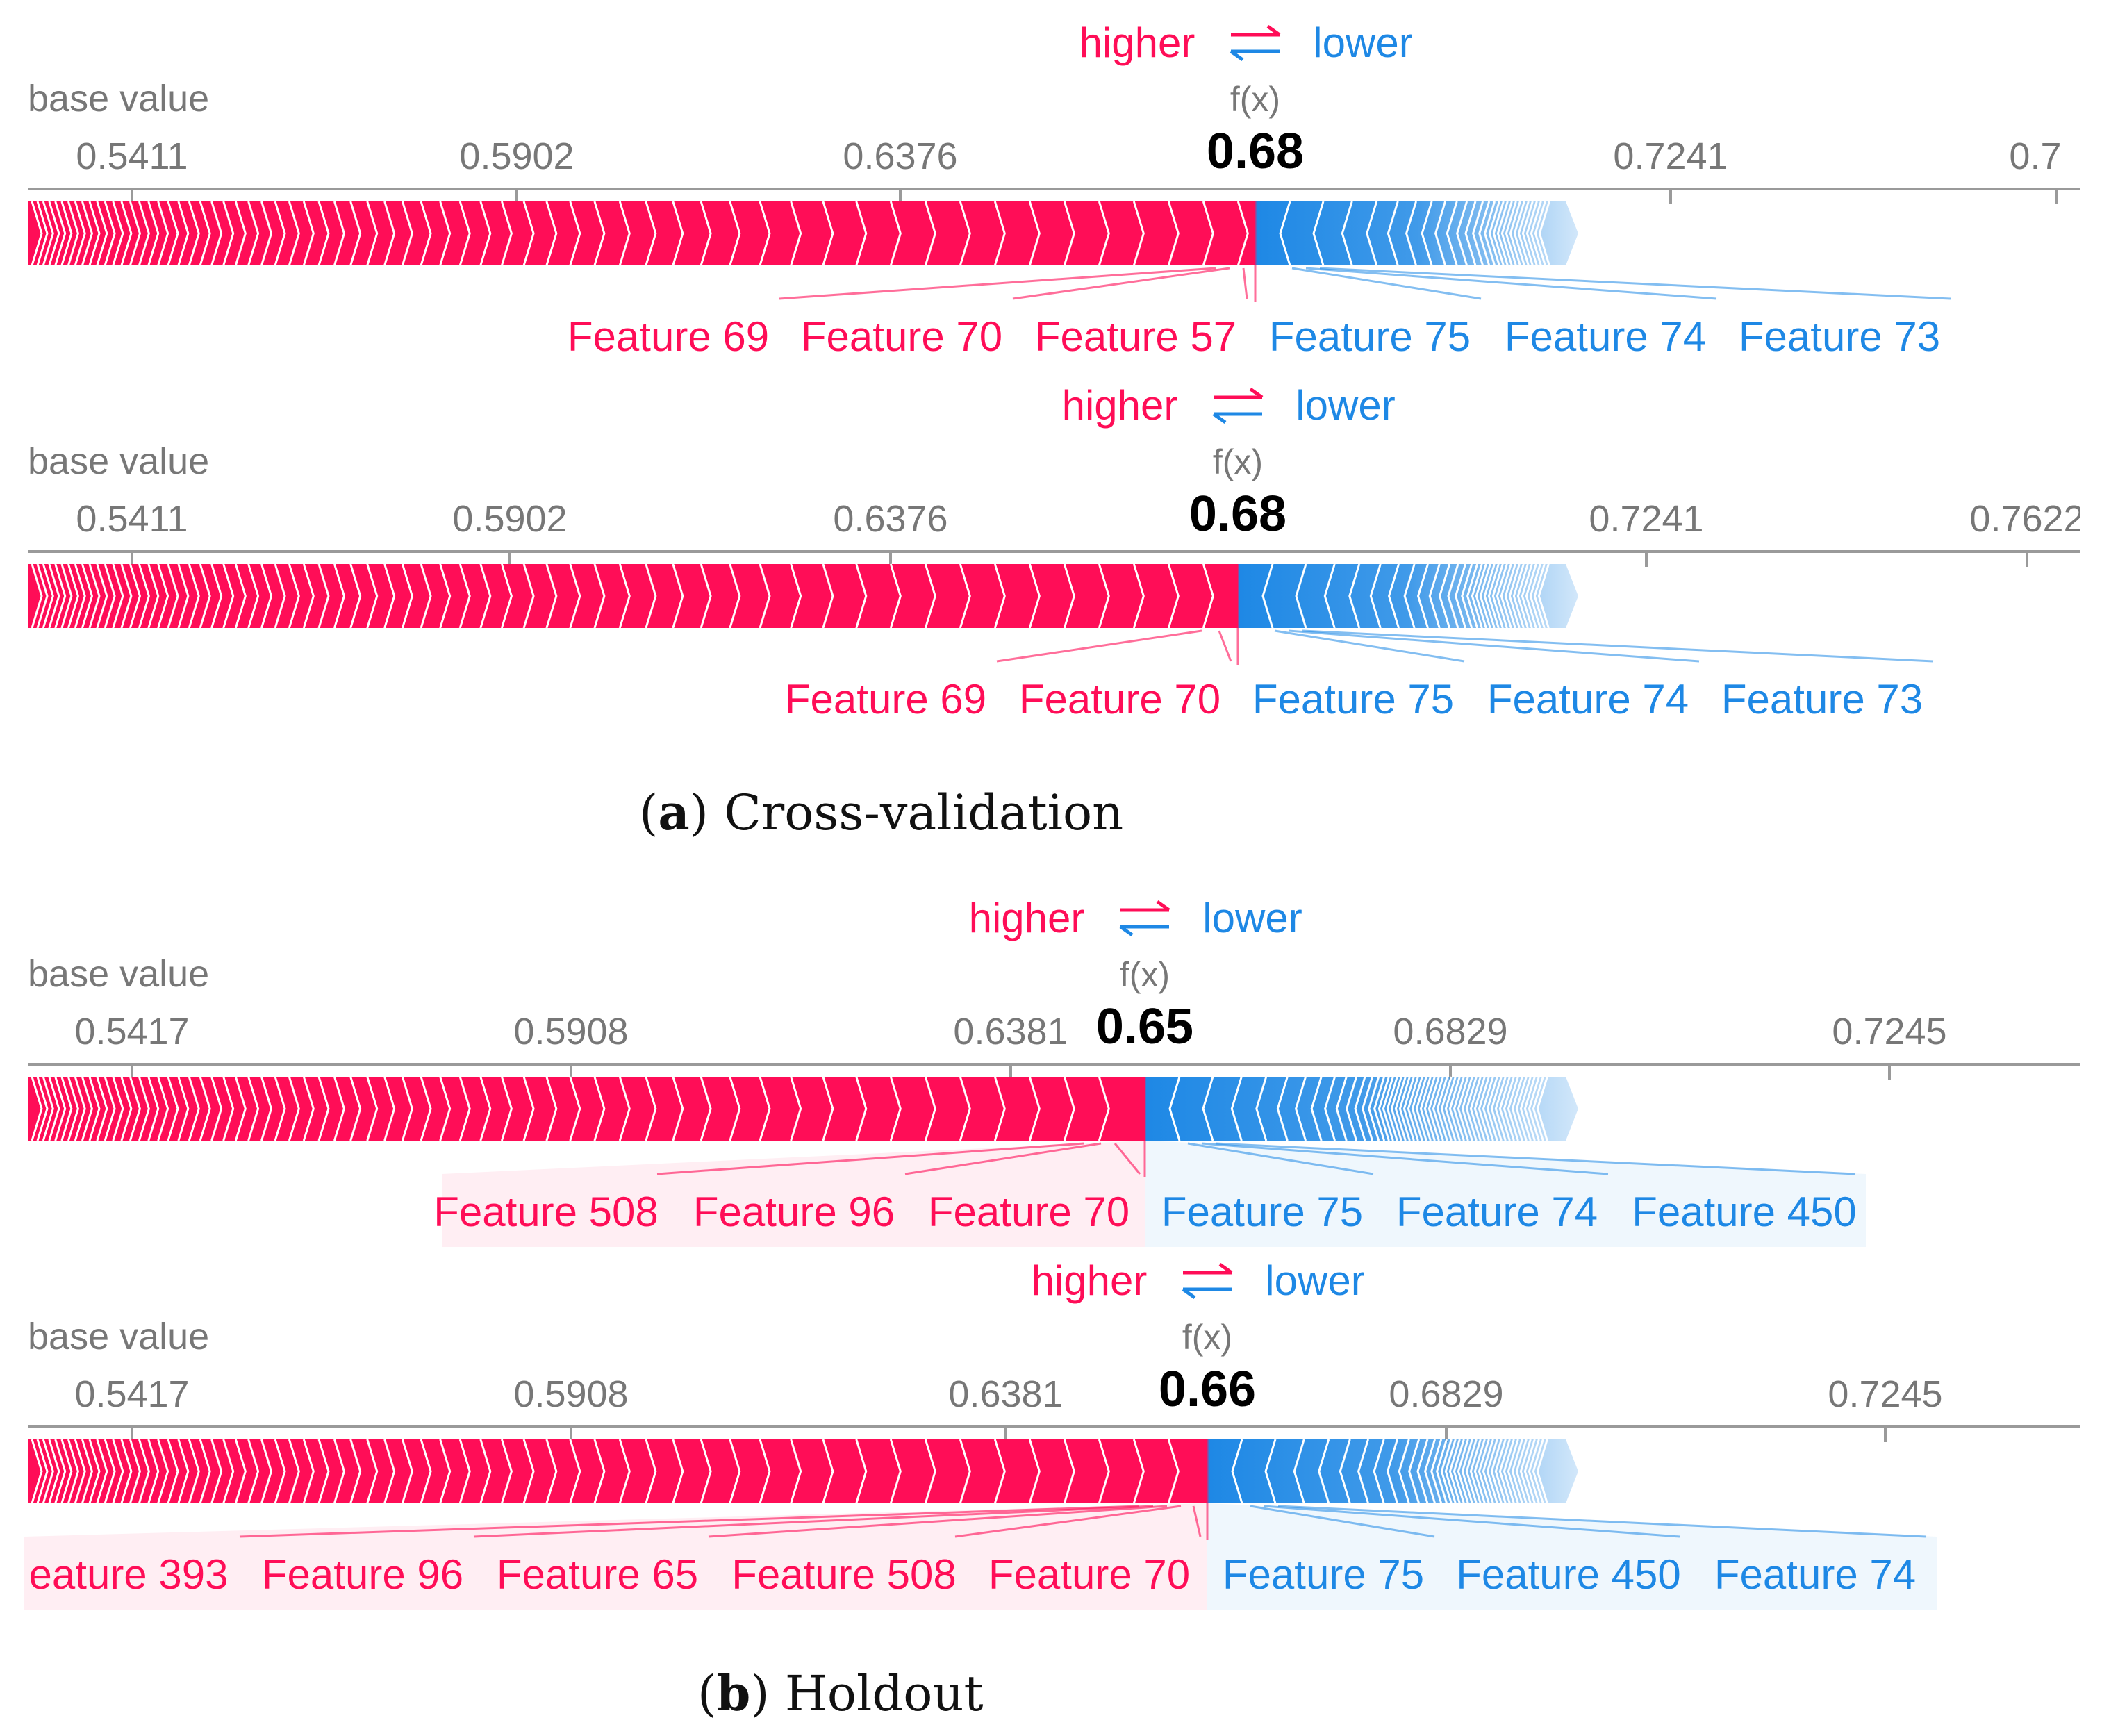 This screenshot has height=1736, width=2102. What do you see at coordinates (131, 1031) in the screenshot?
I see `axis-tick-label: 0.5417` at bounding box center [131, 1031].